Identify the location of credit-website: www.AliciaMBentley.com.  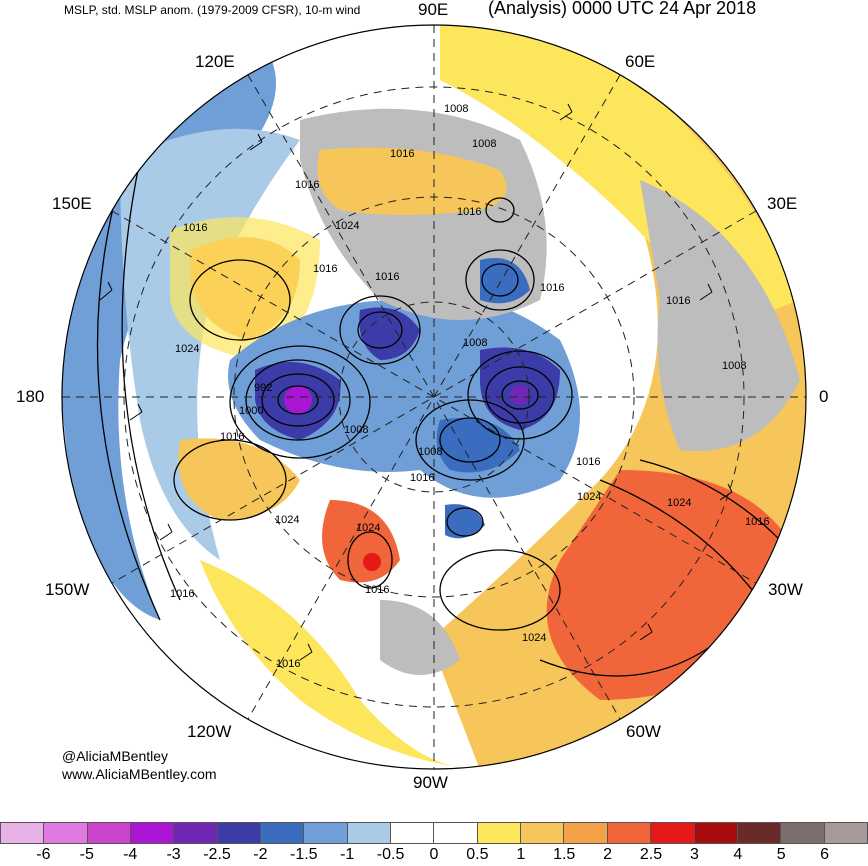
(139, 774).